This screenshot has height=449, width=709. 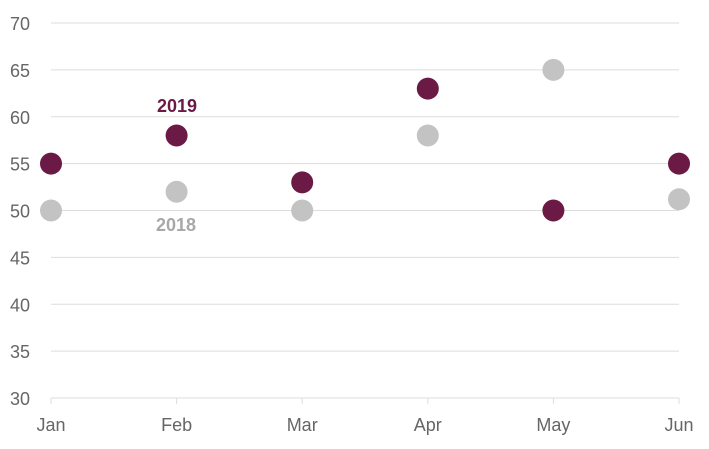 What do you see at coordinates (679, 163) in the screenshot?
I see `point-2019-jun` at bounding box center [679, 163].